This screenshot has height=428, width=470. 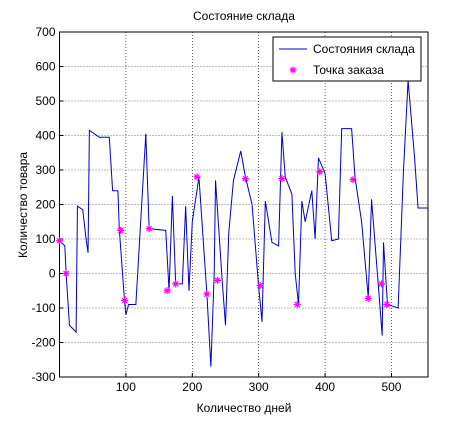 What do you see at coordinates (45, 136) in the screenshot?
I see `y-tick-label: 400` at bounding box center [45, 136].